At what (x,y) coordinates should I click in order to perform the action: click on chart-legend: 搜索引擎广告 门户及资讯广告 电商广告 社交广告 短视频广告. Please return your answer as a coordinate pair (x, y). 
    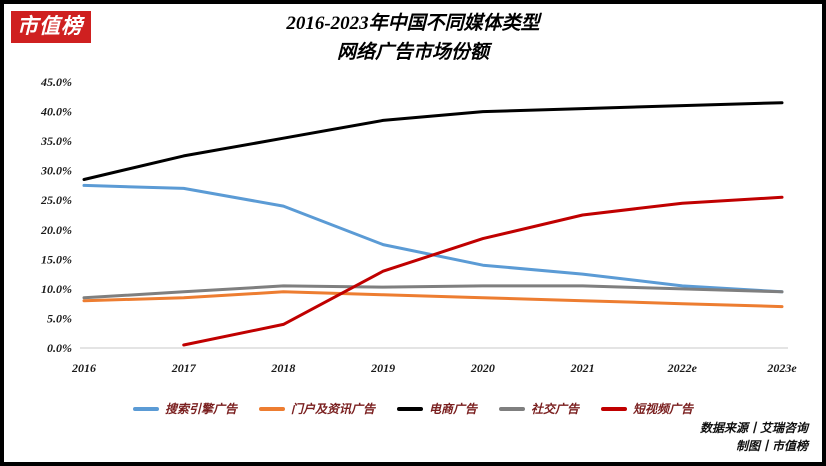
    Looking at the image, I should click on (413, 408).